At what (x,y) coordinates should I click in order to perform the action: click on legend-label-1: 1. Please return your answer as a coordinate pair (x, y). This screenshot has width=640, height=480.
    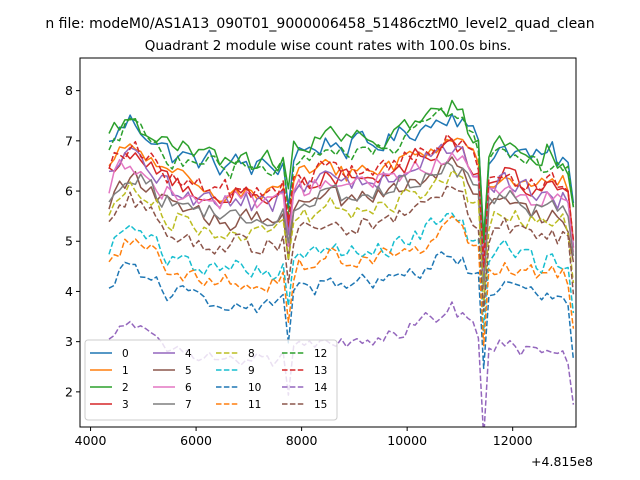
    Looking at the image, I should click on (125, 371).